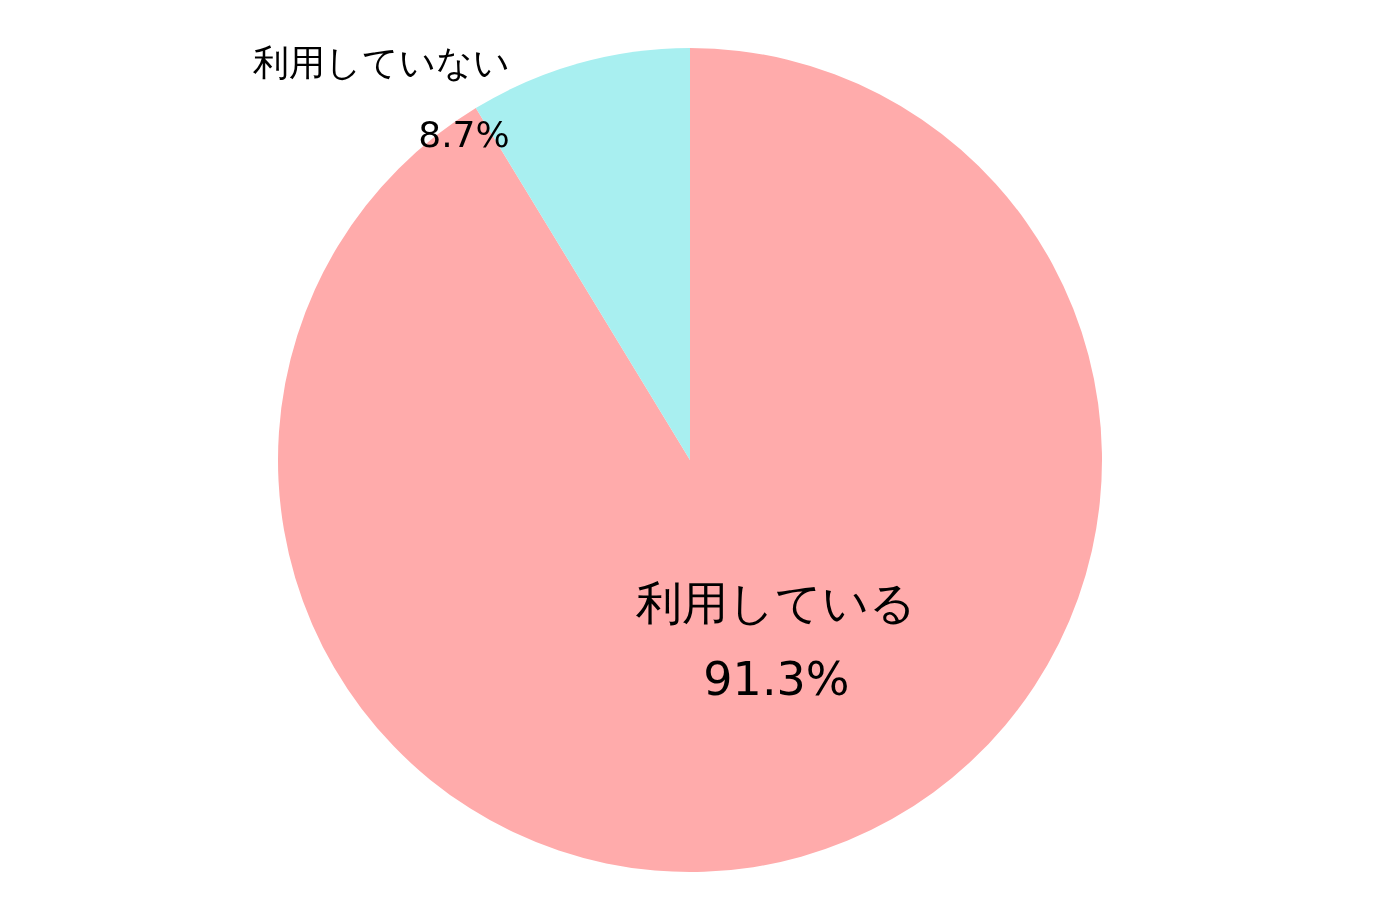 Image resolution: width=1380 pixels, height=920 pixels. I want to click on data-label: 8.7%, so click(464, 135).